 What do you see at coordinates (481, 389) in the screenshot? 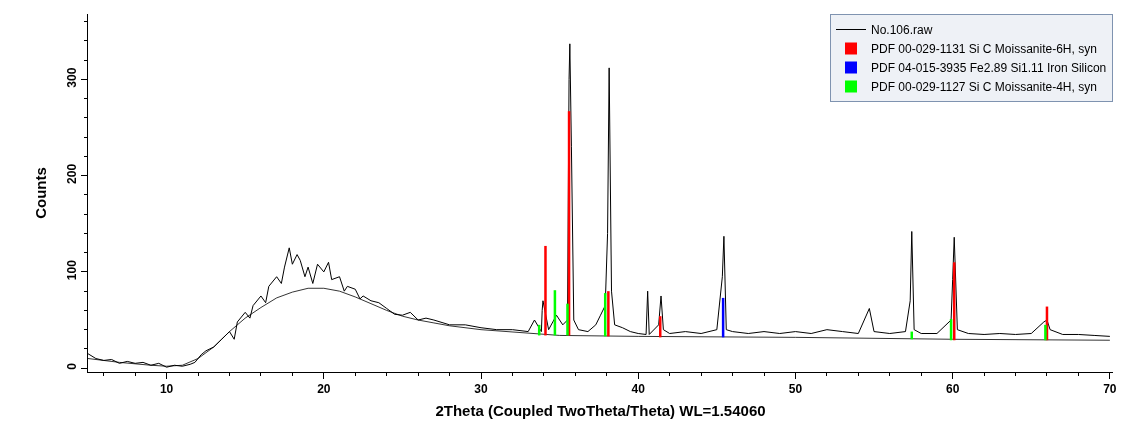
I see `x-tick-label: 30` at bounding box center [481, 389].